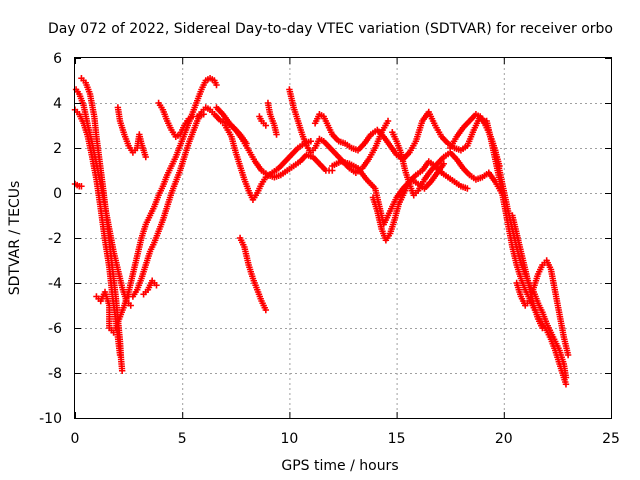 Image resolution: width=640 pixels, height=480 pixels. I want to click on x-tick-label: 25, so click(611, 439).